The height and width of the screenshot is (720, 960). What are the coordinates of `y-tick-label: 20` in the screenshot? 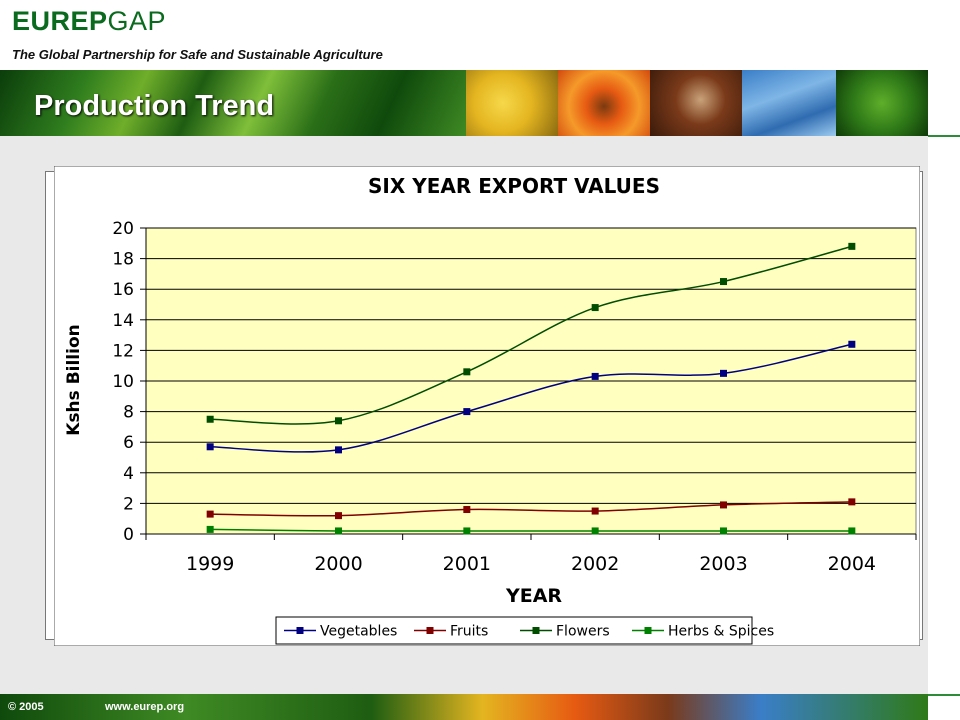 It's located at (123, 229).